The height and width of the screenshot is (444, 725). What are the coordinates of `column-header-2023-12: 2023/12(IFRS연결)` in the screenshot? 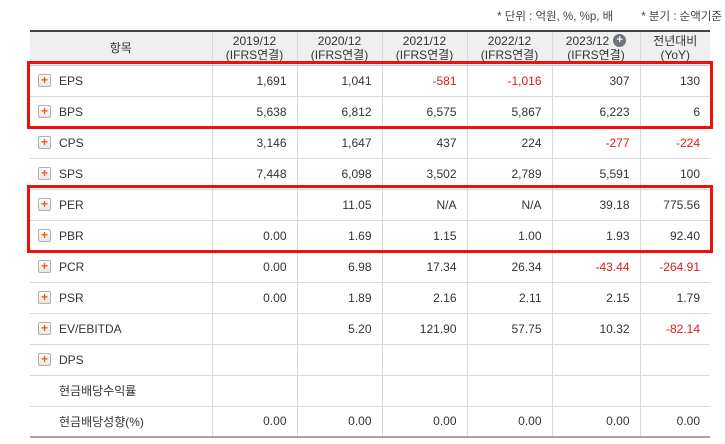 It's located at (595, 48).